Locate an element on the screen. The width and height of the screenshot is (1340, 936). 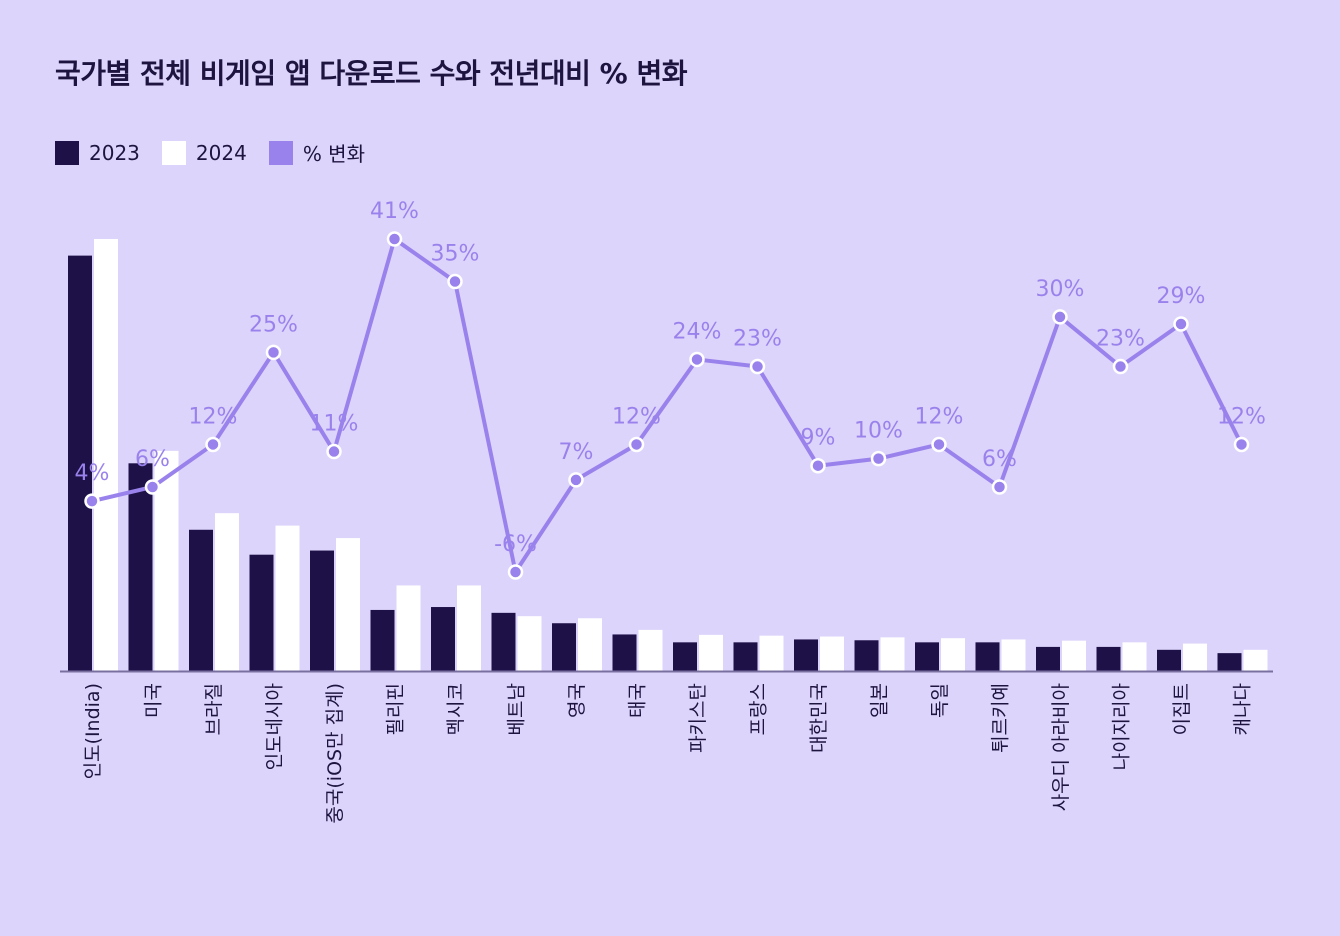
legend-label-2024: 2024 is located at coordinates (221, 152).